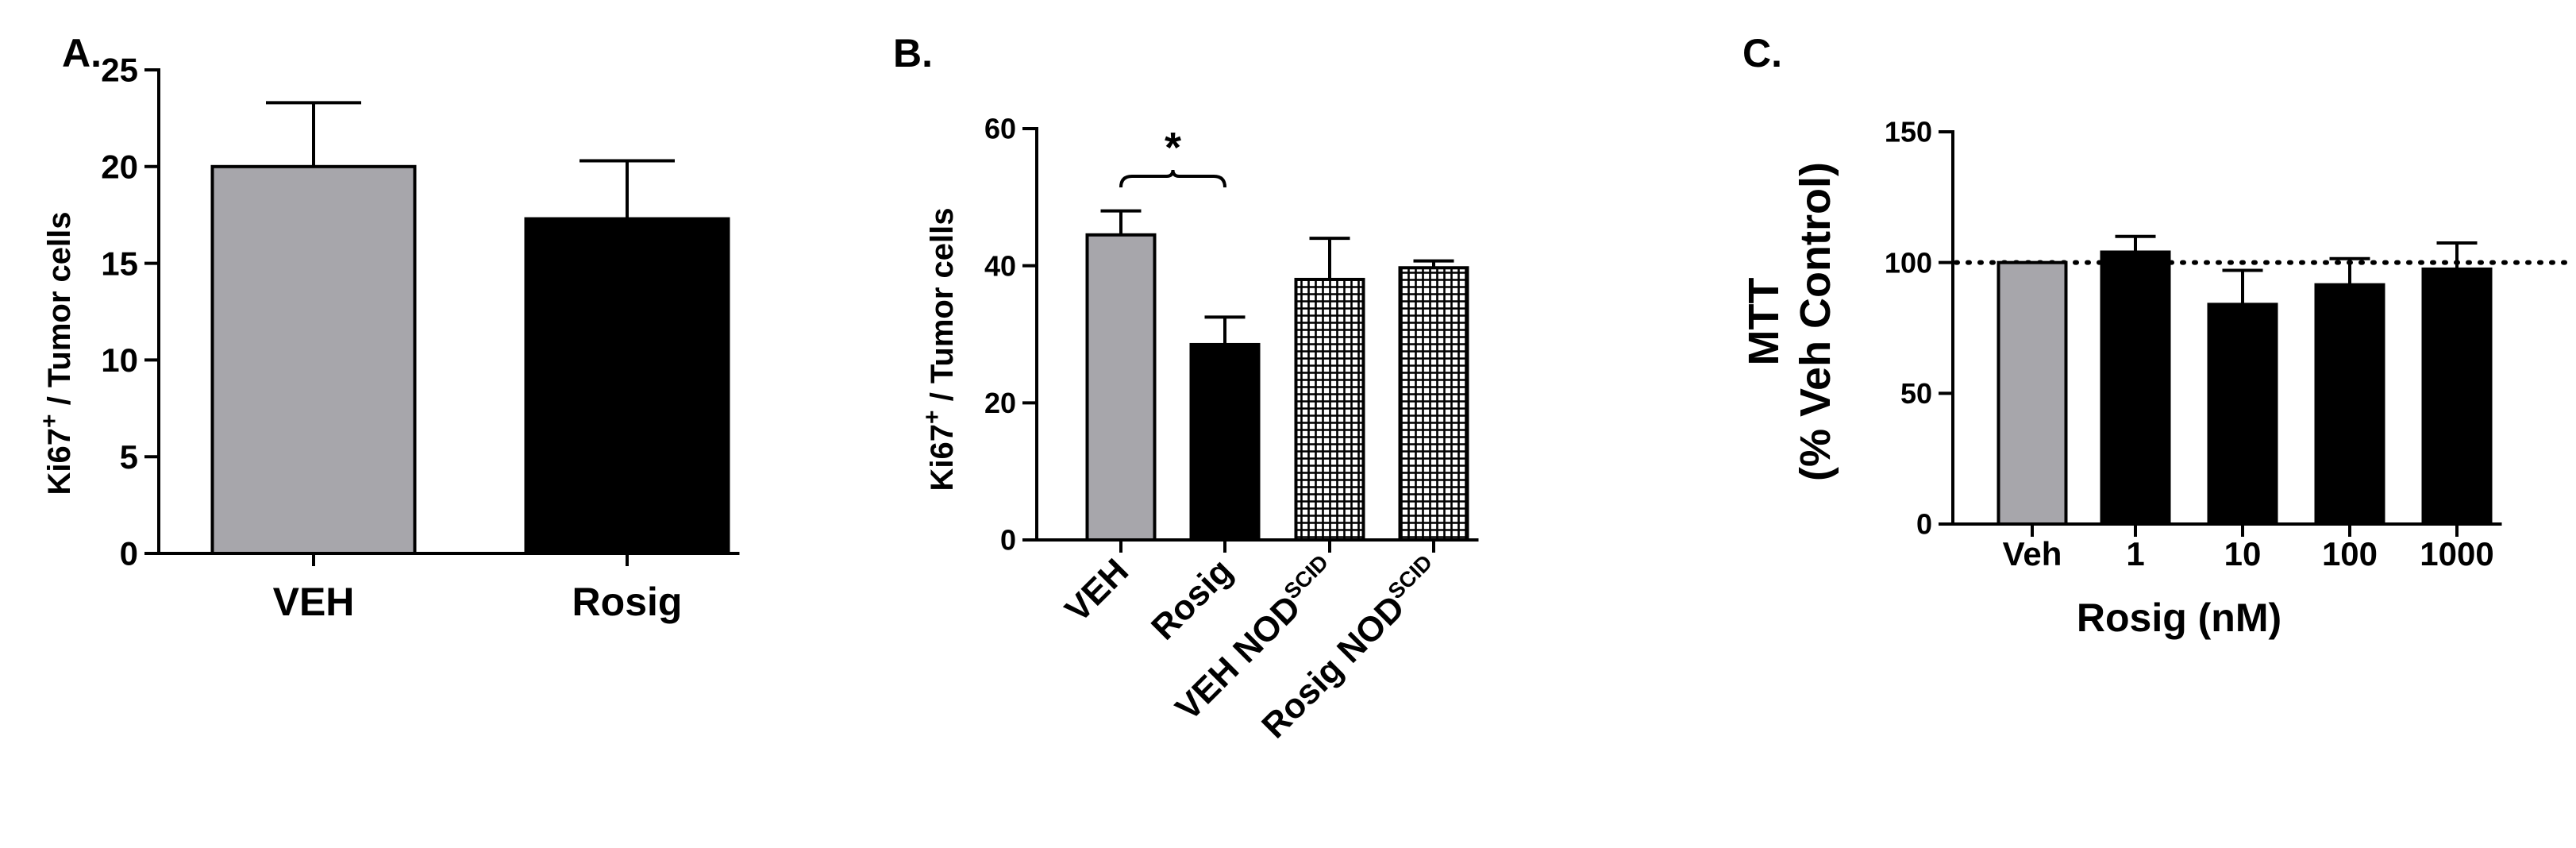  Describe the element at coordinates (1351, 648) in the screenshot. I see `panel-b-category-label: Rosig NODSCID` at that location.